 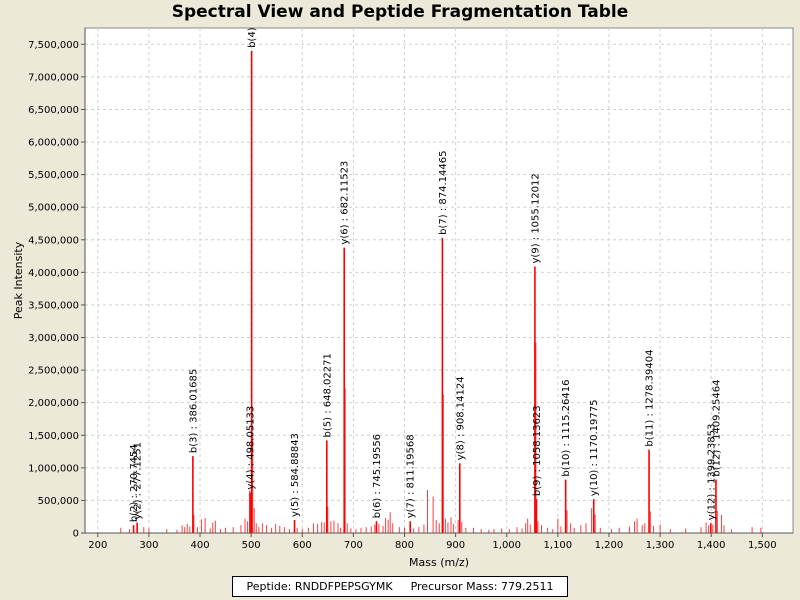 What do you see at coordinates (53, 468) in the screenshot?
I see `y-tick-label: 1,000,000` at bounding box center [53, 468].